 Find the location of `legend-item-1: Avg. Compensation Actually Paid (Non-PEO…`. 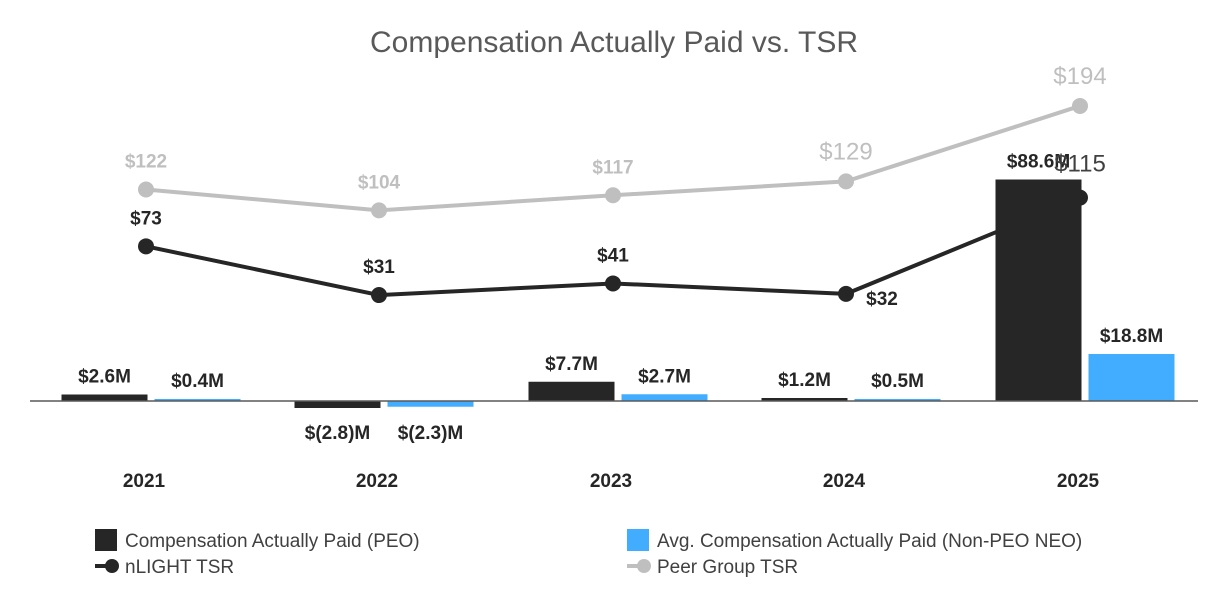

legend-item-1: Avg. Compensation Actually Paid (Non-PEO… is located at coordinates (854, 540).